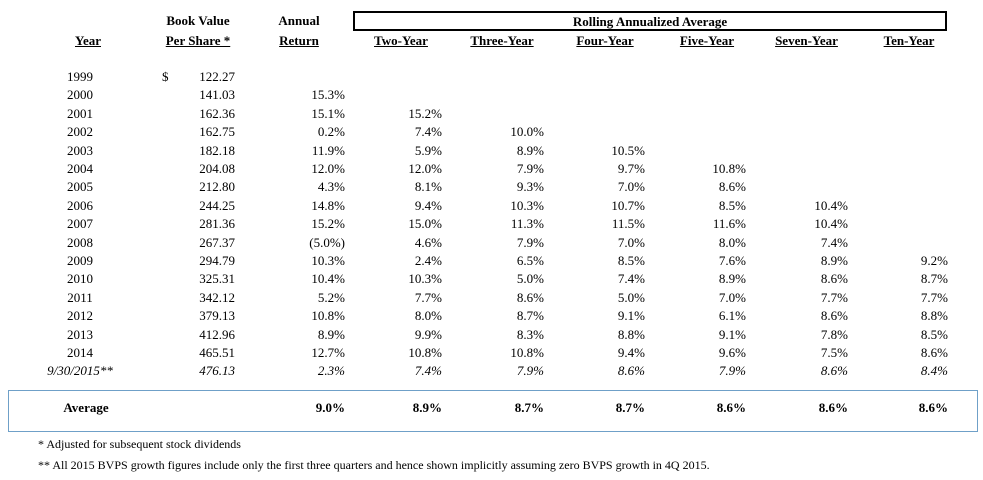 This screenshot has height=480, width=983. I want to click on table-row: 1999 122.27, so click(491, 78).